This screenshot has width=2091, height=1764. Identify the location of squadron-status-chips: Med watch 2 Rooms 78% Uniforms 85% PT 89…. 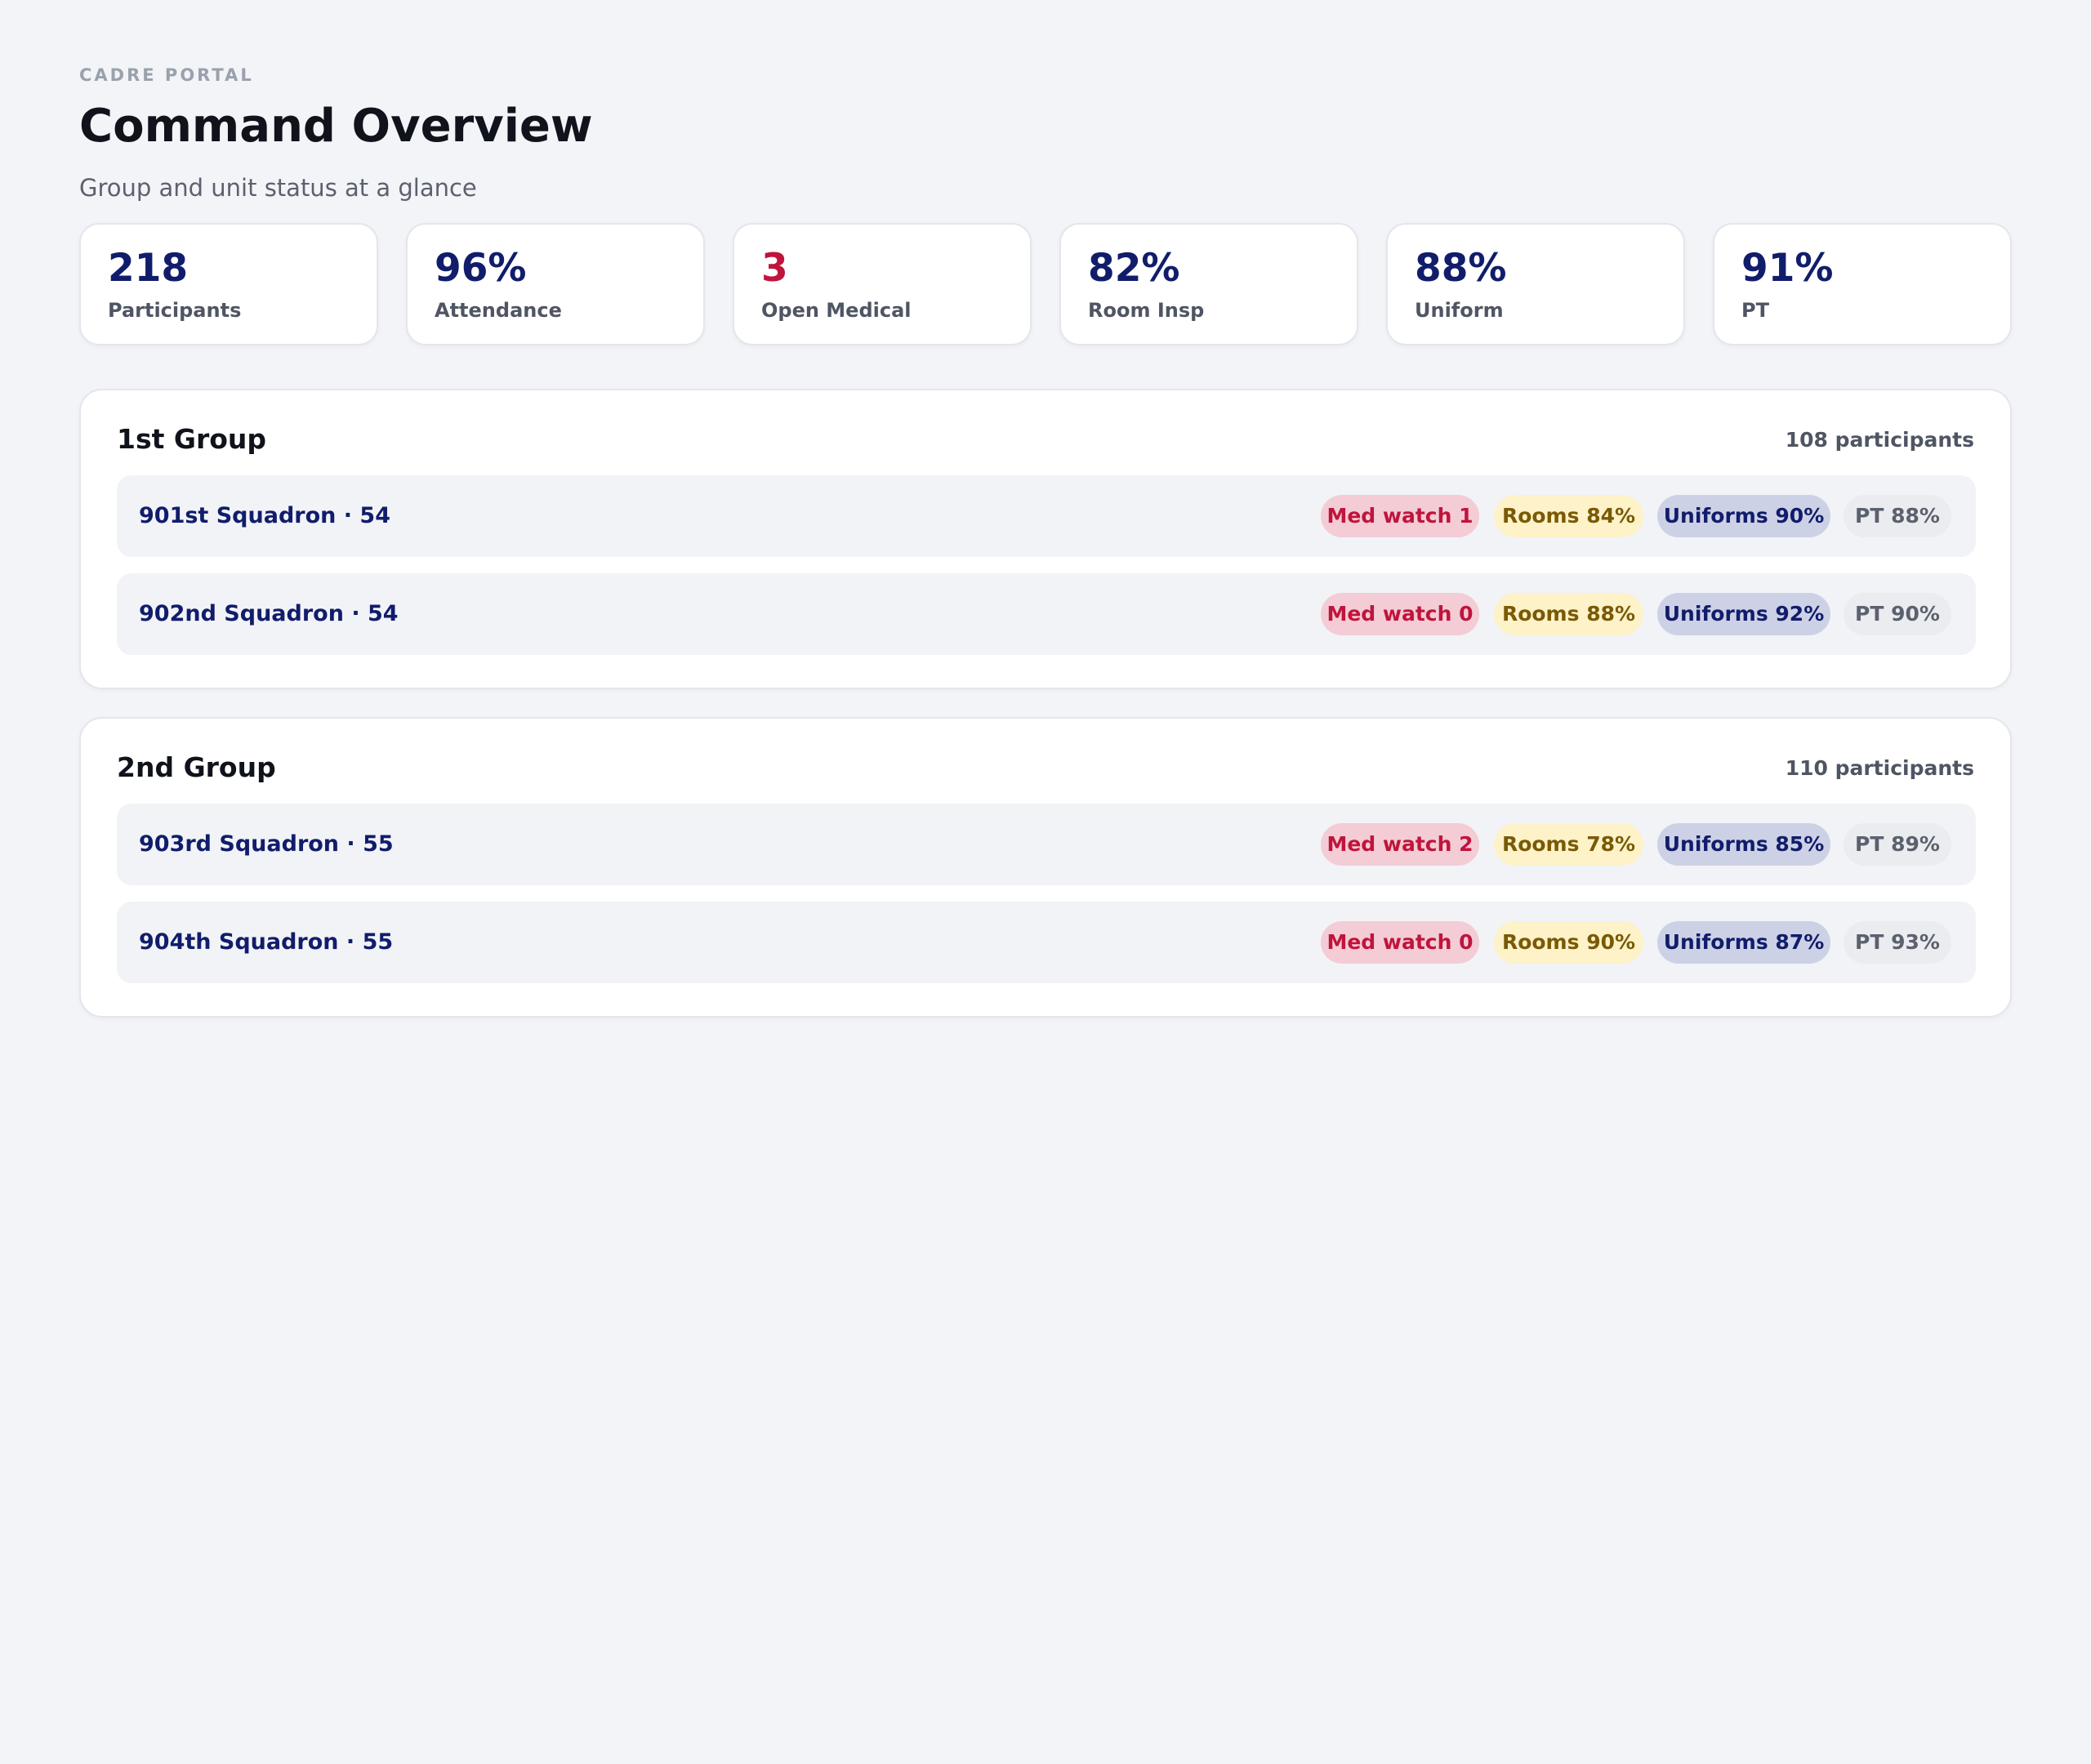
(1046, 844).